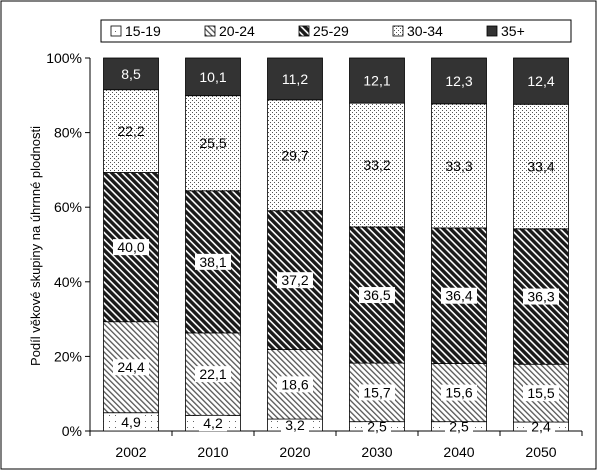  Describe the element at coordinates (513, 31) in the screenshot. I see `legend-label: 35+` at that location.